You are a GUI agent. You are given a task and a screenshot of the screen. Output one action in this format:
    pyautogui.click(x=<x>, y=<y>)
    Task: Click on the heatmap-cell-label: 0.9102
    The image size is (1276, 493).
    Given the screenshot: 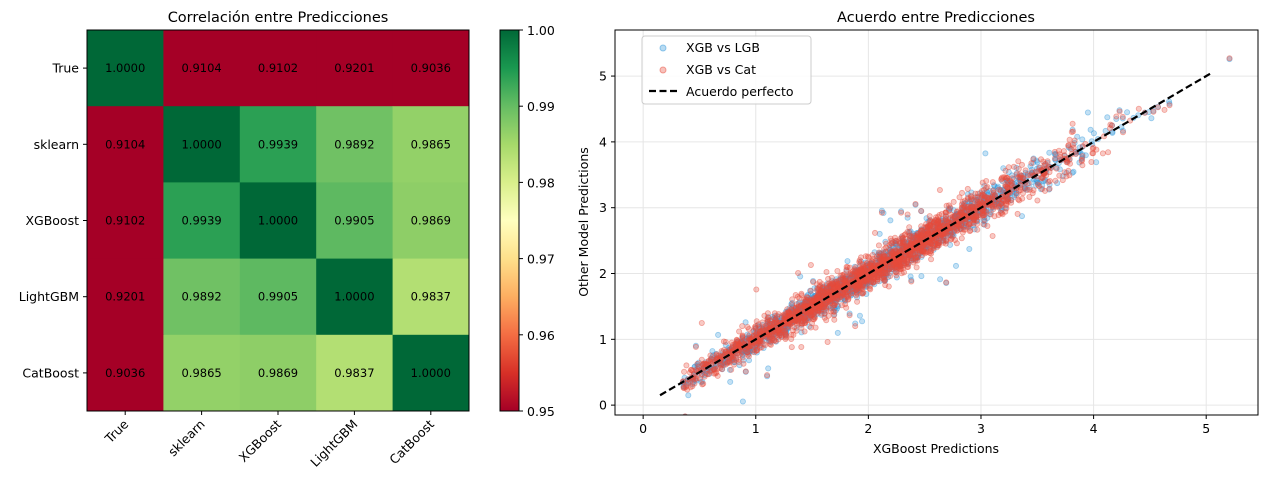 What is the action you would take?
    pyautogui.click(x=278, y=68)
    